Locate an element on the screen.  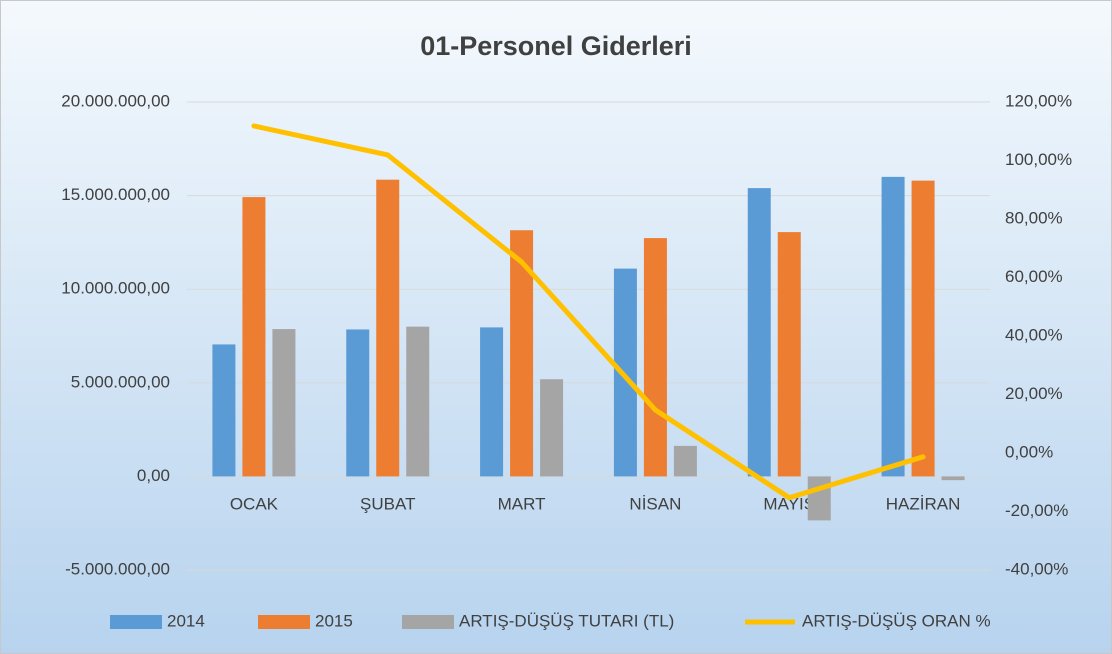
legend-label: 2015 is located at coordinates (334, 620).